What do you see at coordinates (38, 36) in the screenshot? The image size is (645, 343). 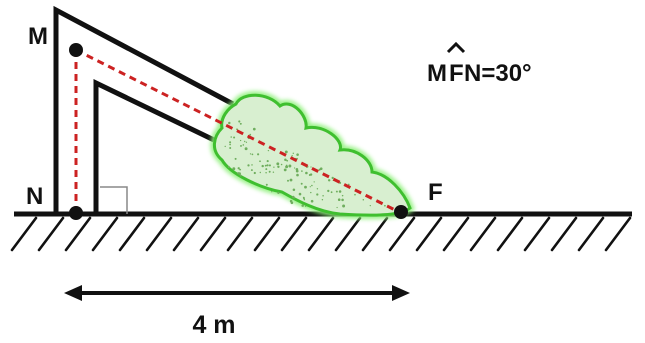 I see `label-m: M` at bounding box center [38, 36].